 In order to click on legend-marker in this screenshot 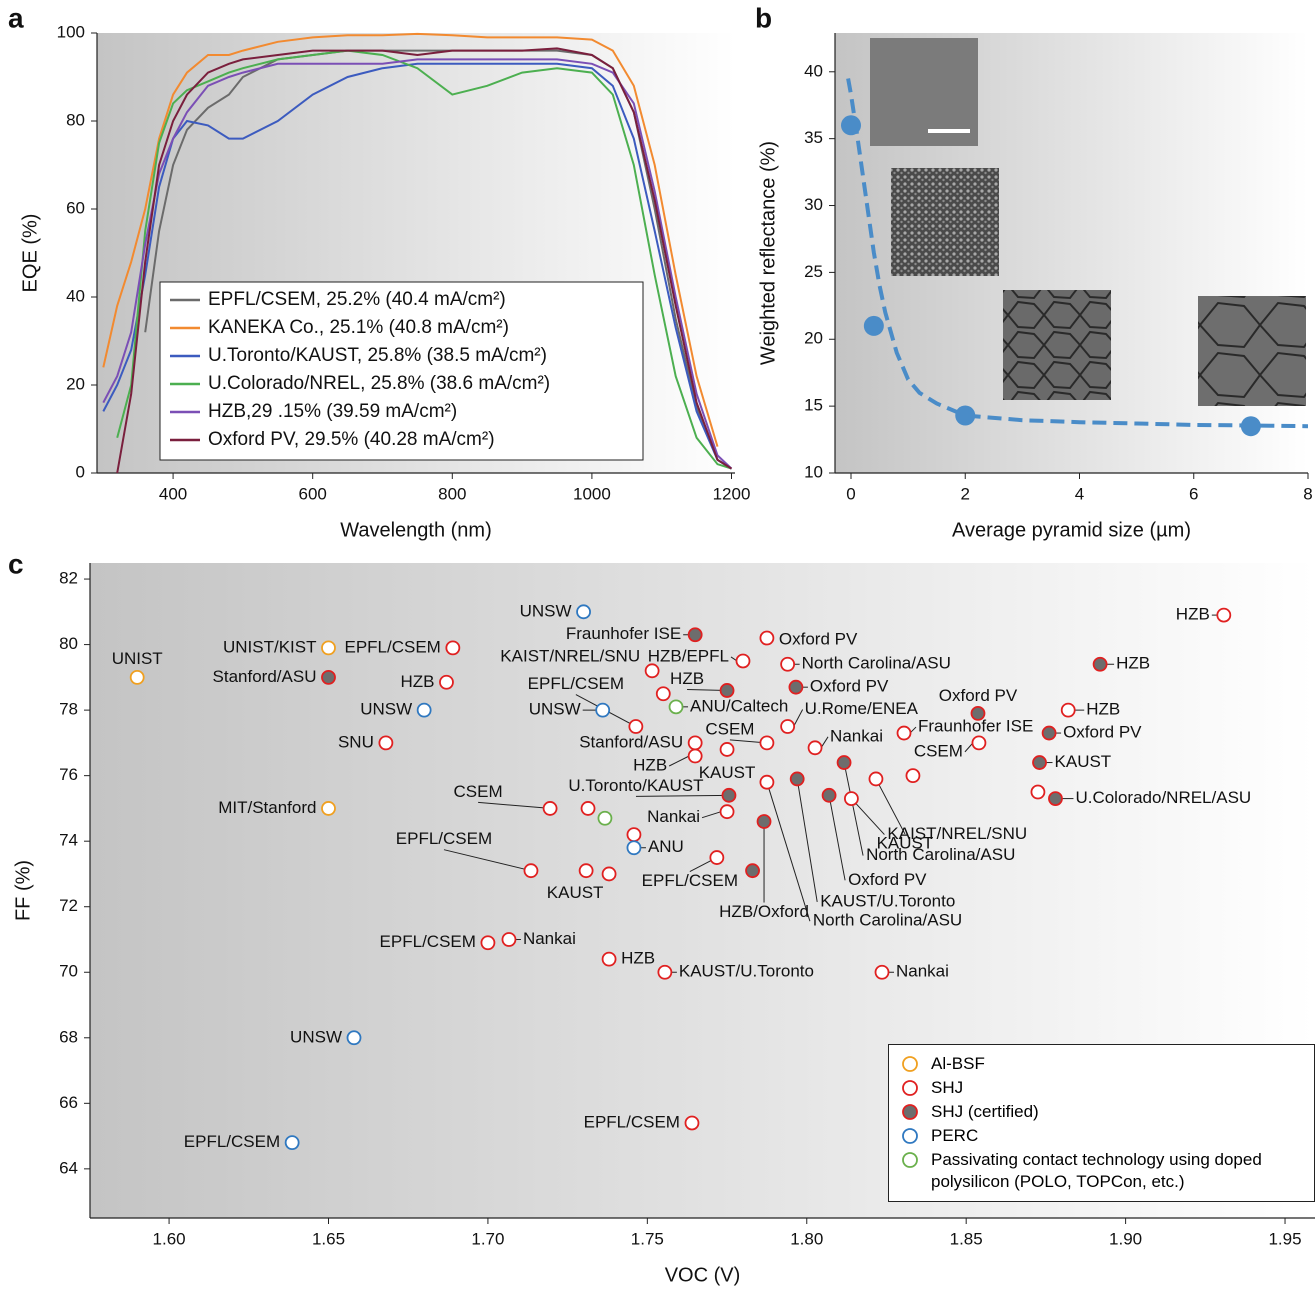, I will do `click(910, 1088)`.